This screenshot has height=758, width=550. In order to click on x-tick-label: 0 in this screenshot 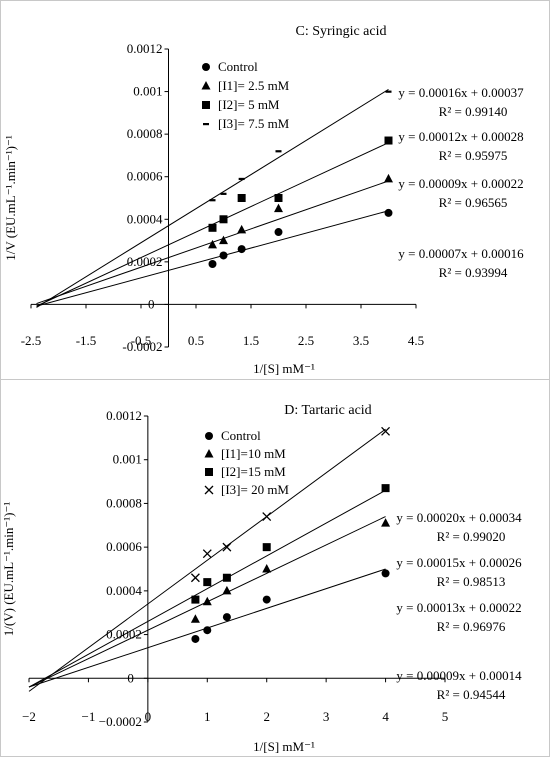, I will do `click(148, 716)`.